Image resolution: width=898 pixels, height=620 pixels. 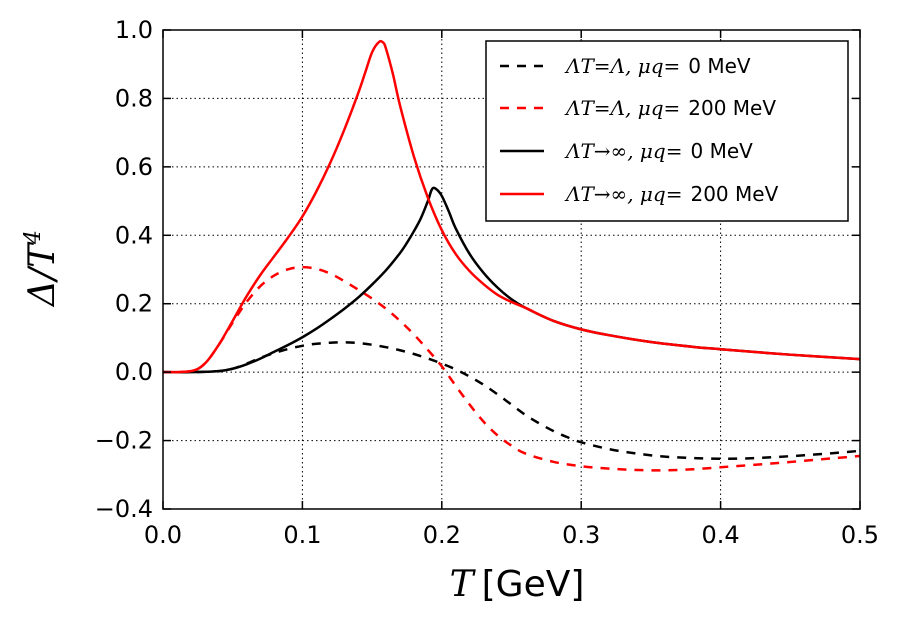 I want to click on legend-item: ΛT→∞, μq= 0 MeV, so click(x=626, y=151).